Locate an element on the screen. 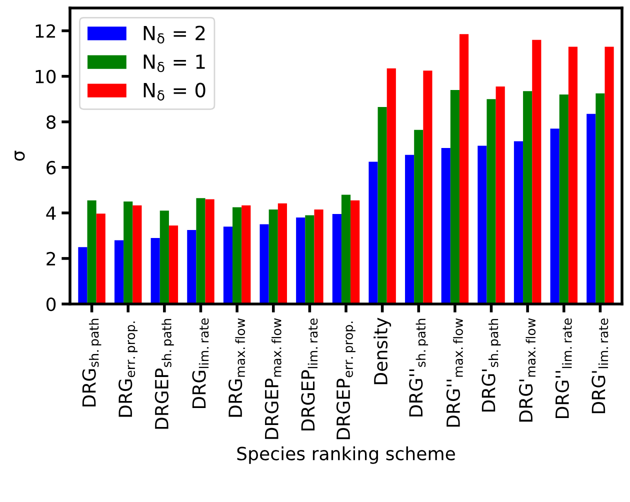 The image size is (630, 502). y-tick-label: 8 is located at coordinates (51, 122).